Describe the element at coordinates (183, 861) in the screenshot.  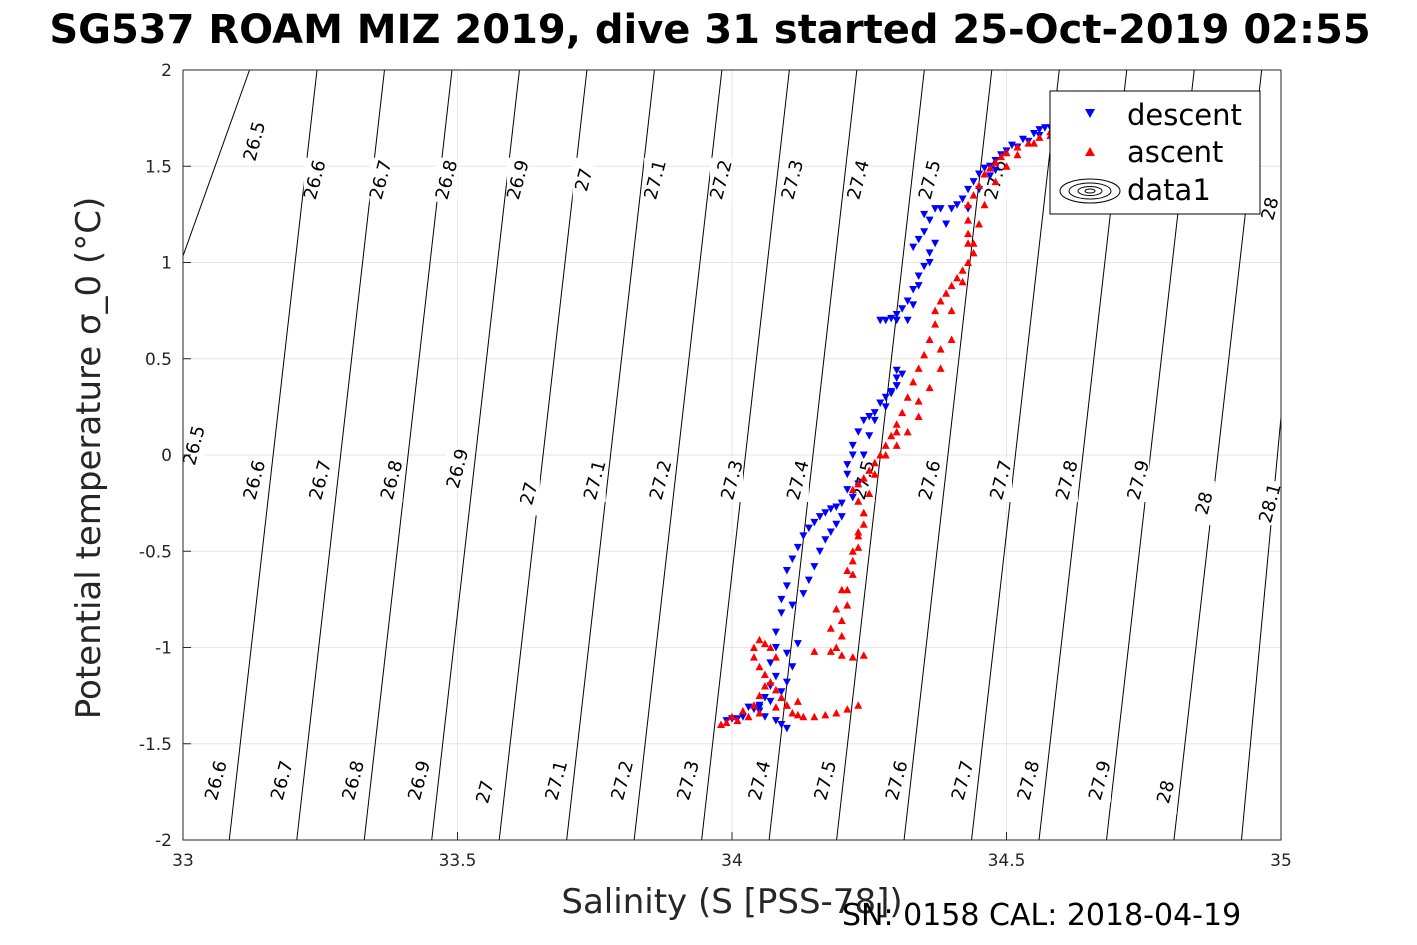
I see `x-tick-label: 33` at that location.